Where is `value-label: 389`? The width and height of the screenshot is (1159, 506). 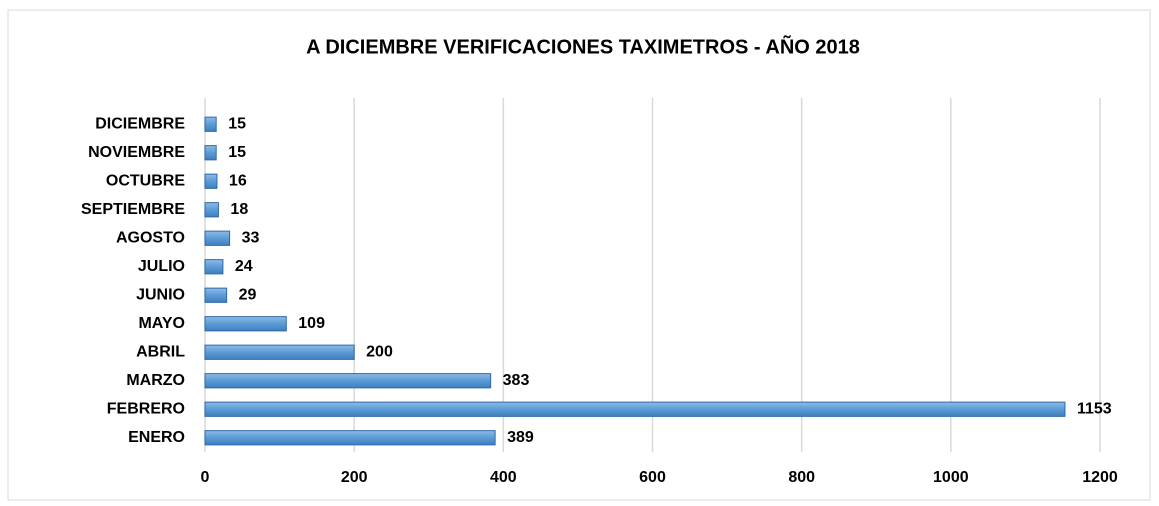 value-label: 389 is located at coordinates (520, 437).